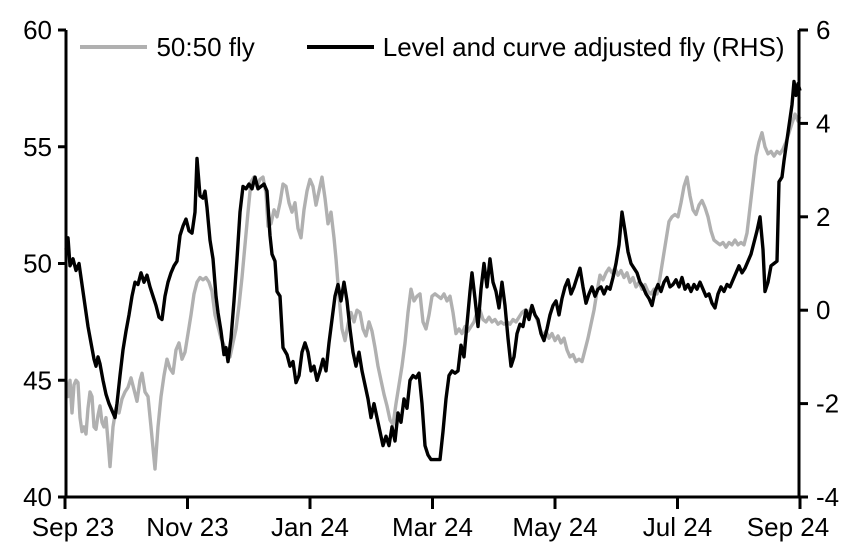 This screenshot has width=852, height=551. I want to click on legend-item-adjusted-fly: Level and curve adjusted fly (RHS), so click(545, 47).